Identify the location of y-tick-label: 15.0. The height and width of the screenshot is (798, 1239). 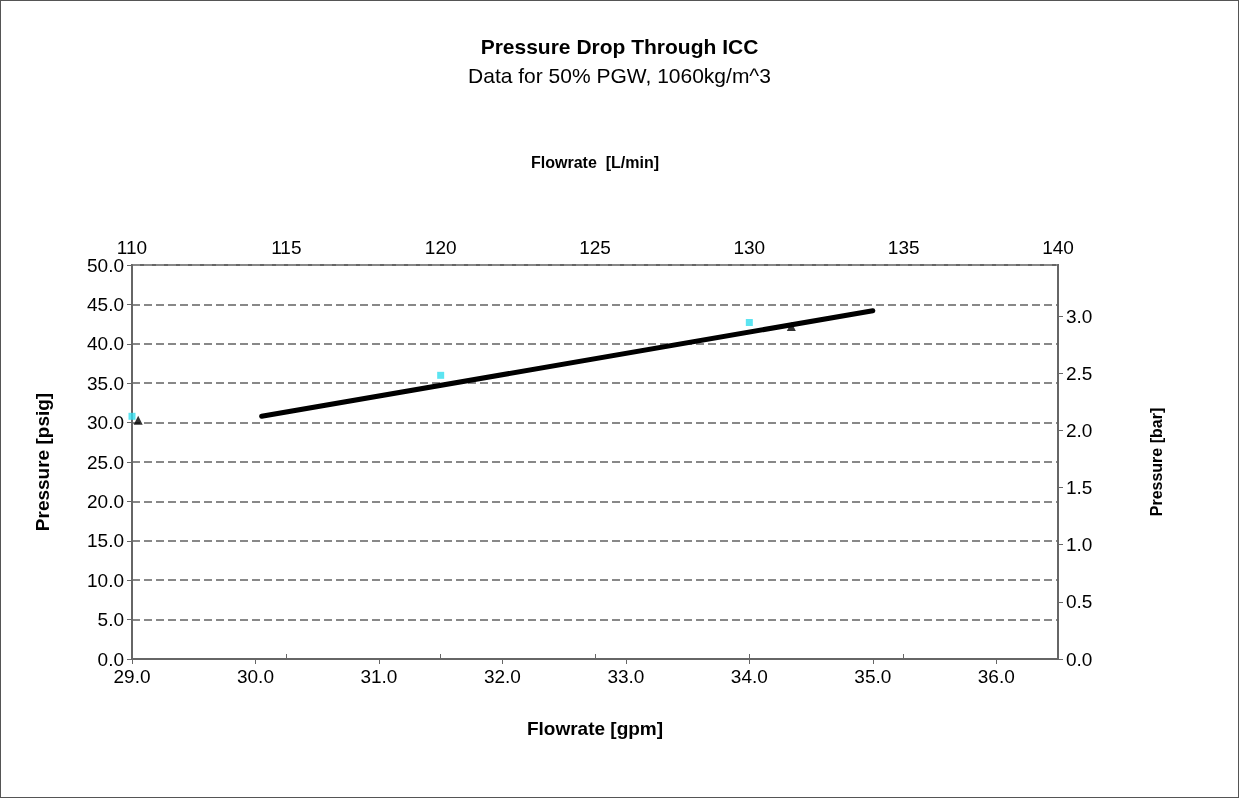
(105, 541).